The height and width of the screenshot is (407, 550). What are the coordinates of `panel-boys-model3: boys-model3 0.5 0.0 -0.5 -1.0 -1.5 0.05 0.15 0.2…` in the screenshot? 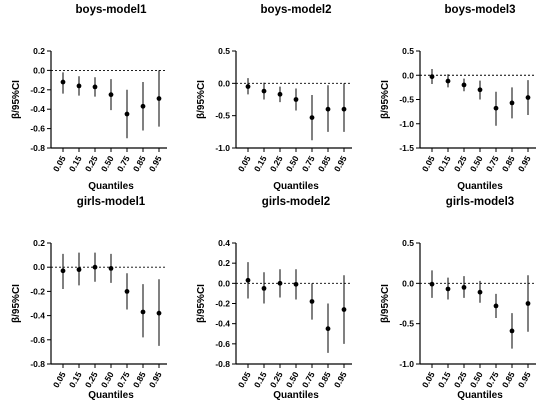 It's located at (458, 98).